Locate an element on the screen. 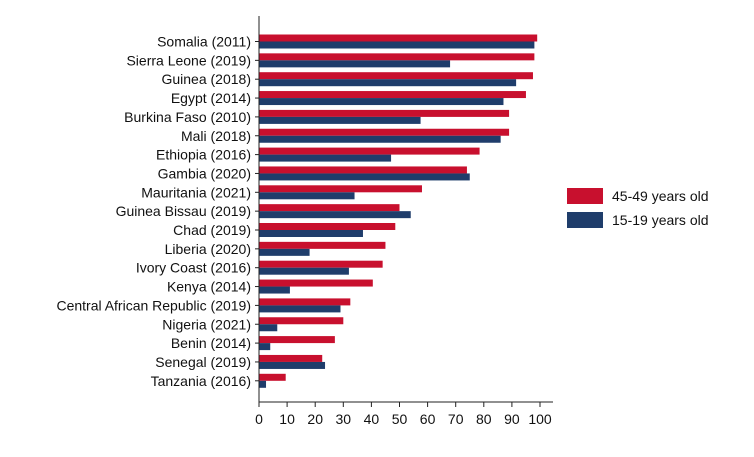  category-label: Guinea Bissau (2019) is located at coordinates (183, 211).